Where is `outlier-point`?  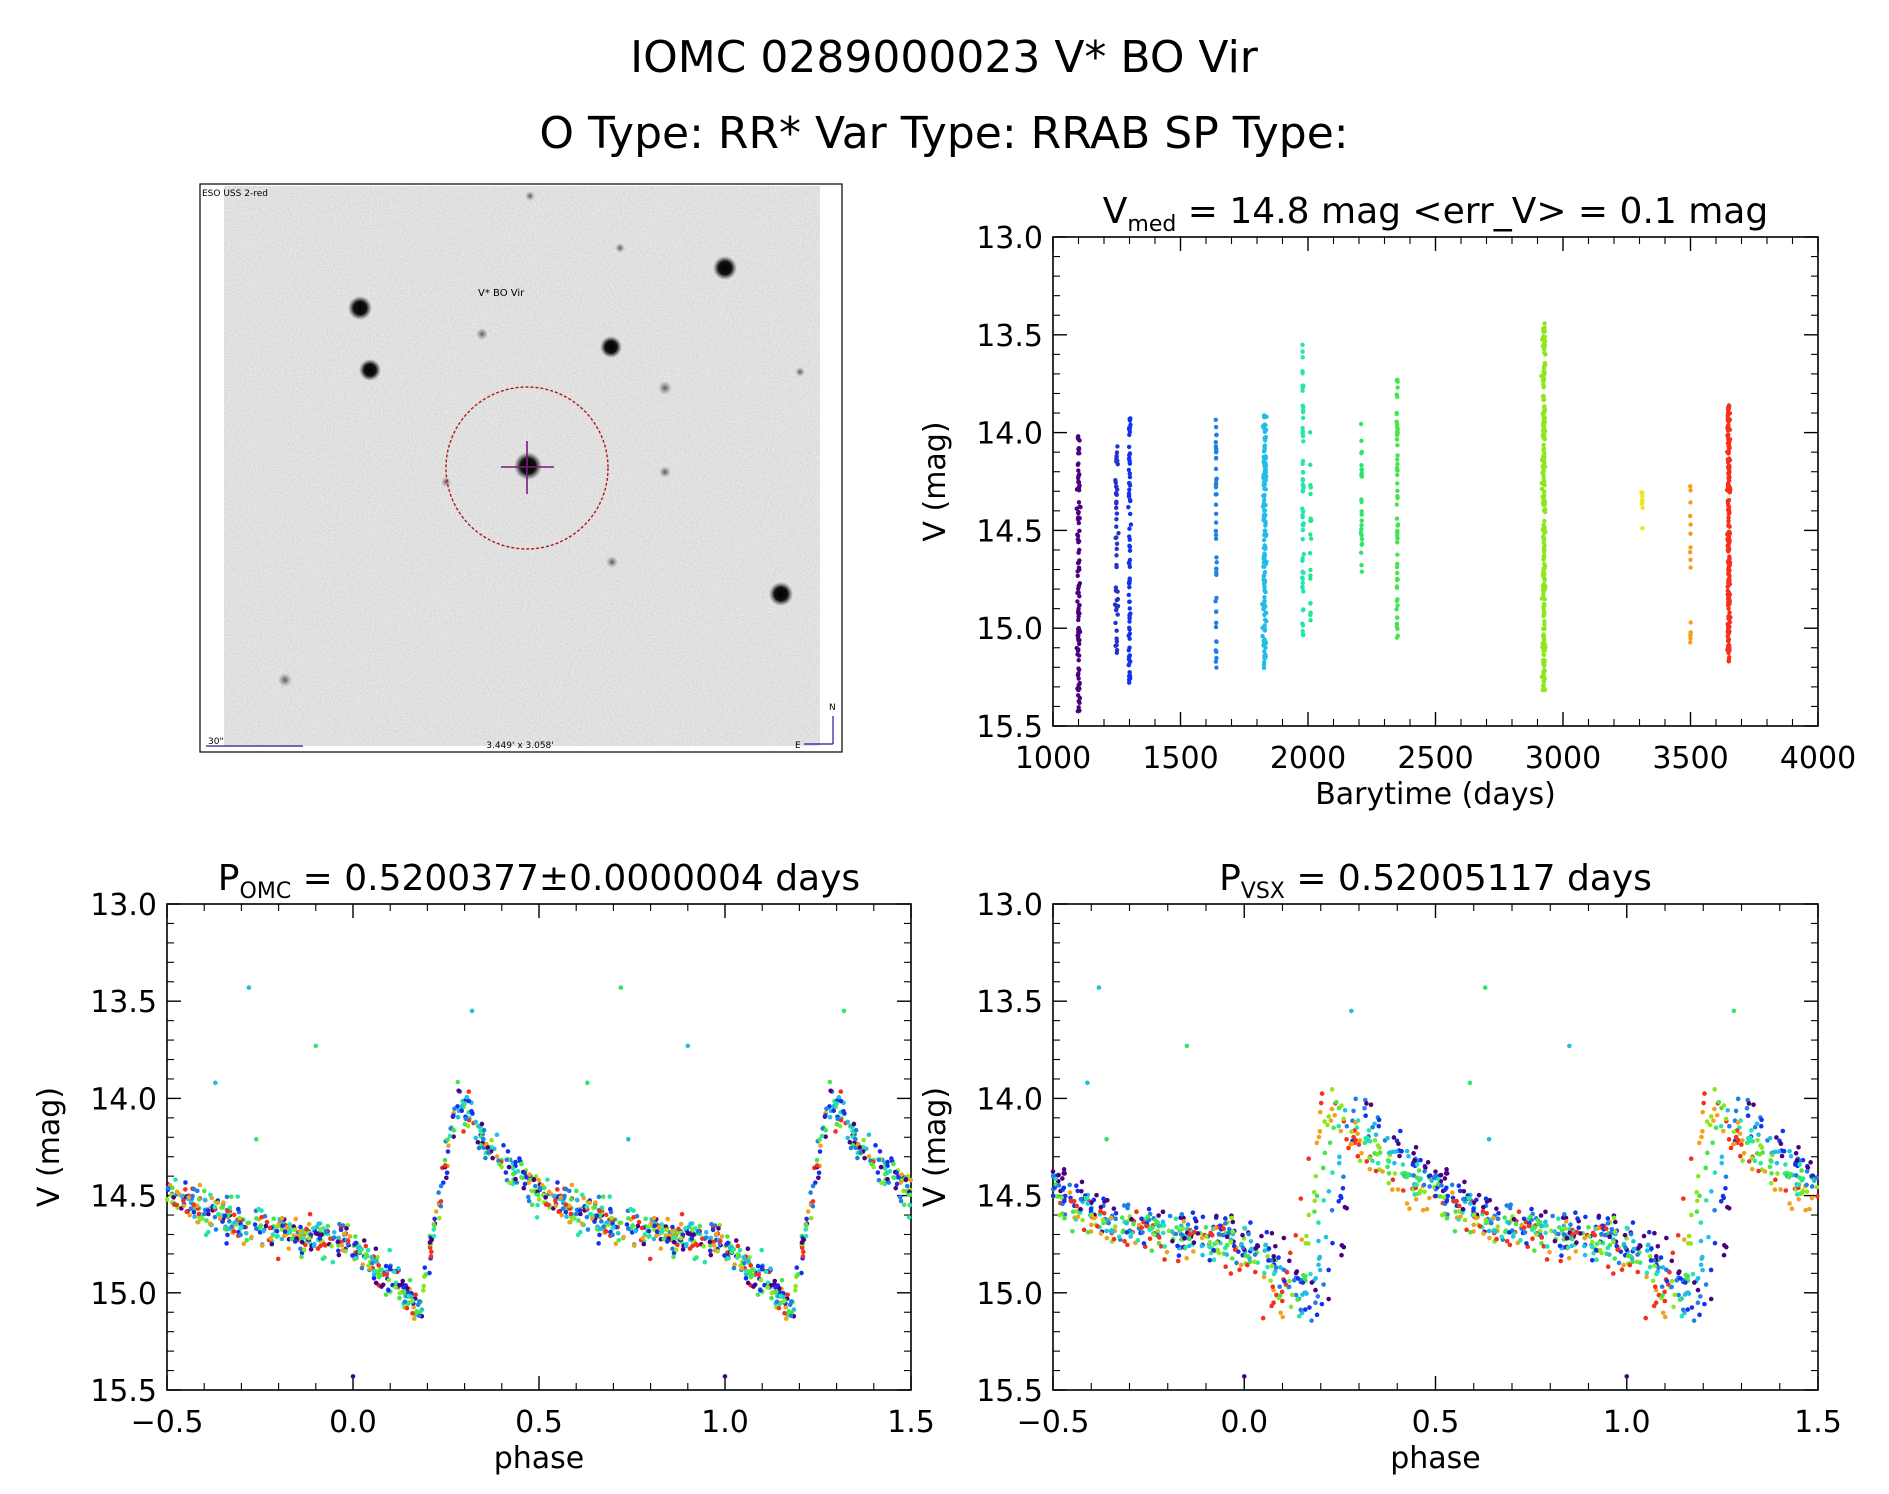
outlier-point is located at coordinates (1187, 1046).